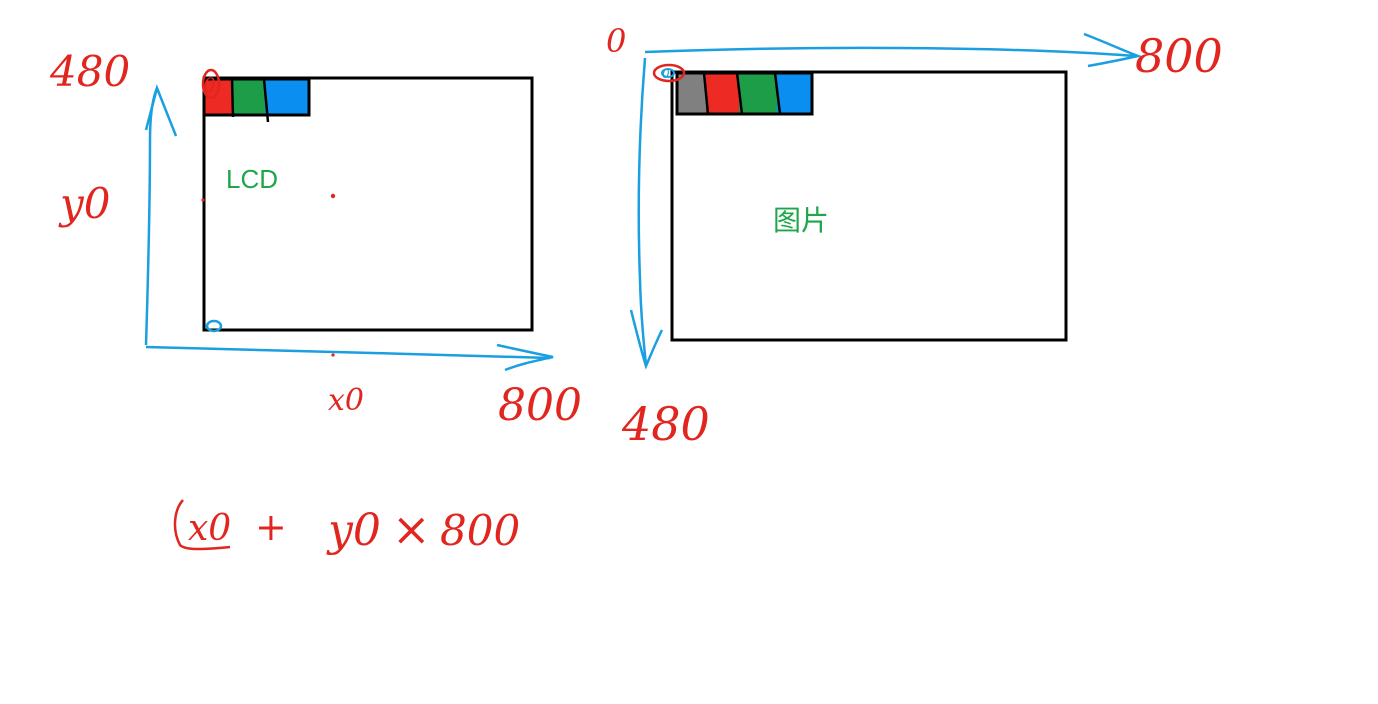  Describe the element at coordinates (480, 530) in the screenshot. I see `formula-width: 800` at that location.